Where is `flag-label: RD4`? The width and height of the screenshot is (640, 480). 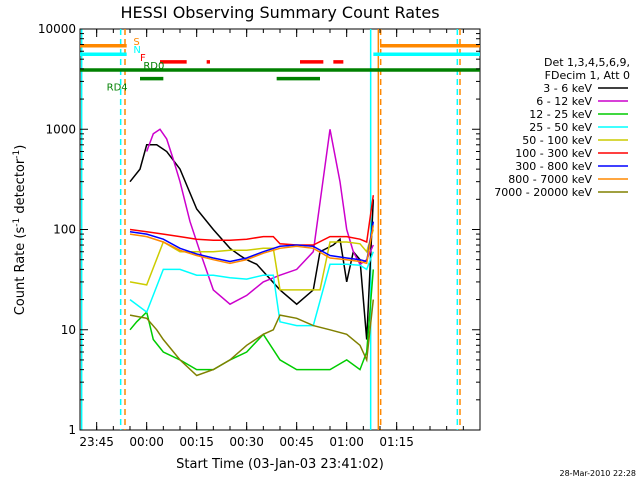 flag-label: RD4 is located at coordinates (117, 88).